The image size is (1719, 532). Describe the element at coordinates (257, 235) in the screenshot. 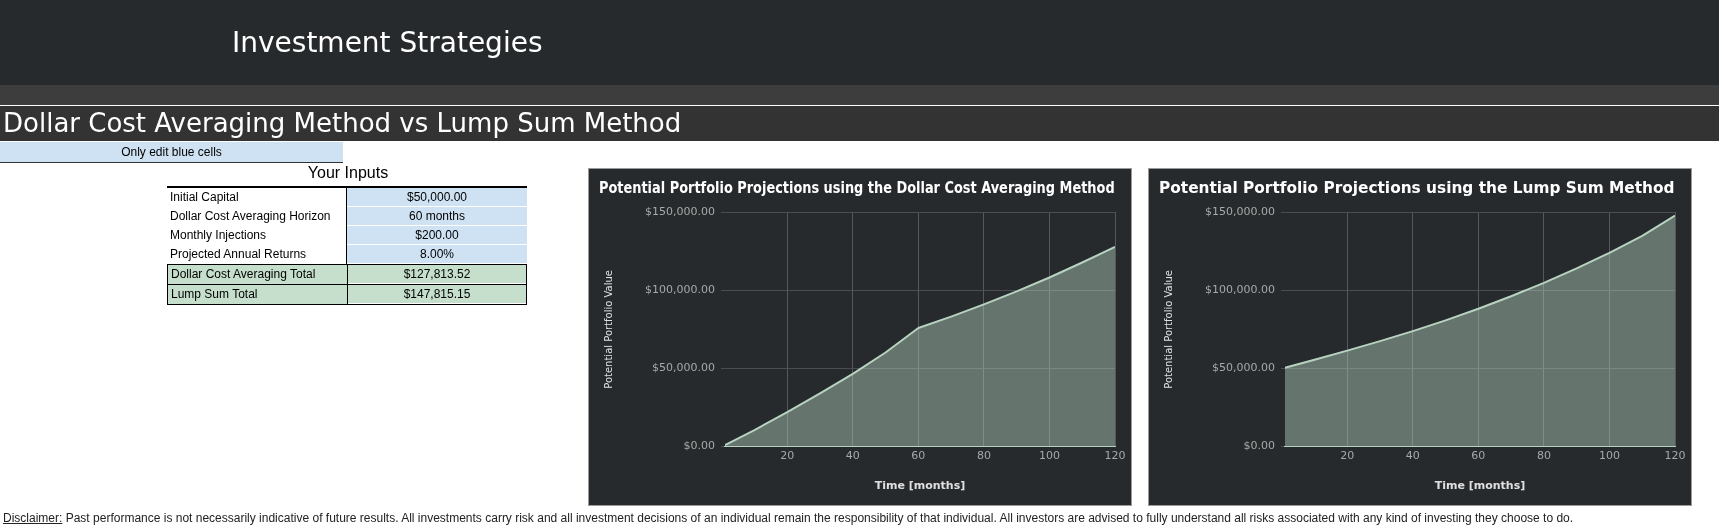

I see `text: Monthly Injections` at that location.